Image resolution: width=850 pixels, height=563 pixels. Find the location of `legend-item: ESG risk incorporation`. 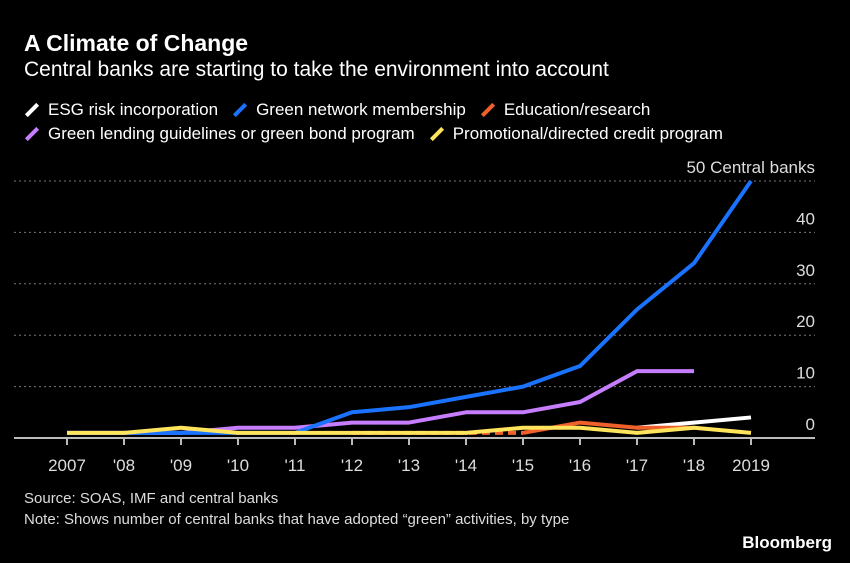

legend-item: ESG risk incorporation is located at coordinates (121, 110).